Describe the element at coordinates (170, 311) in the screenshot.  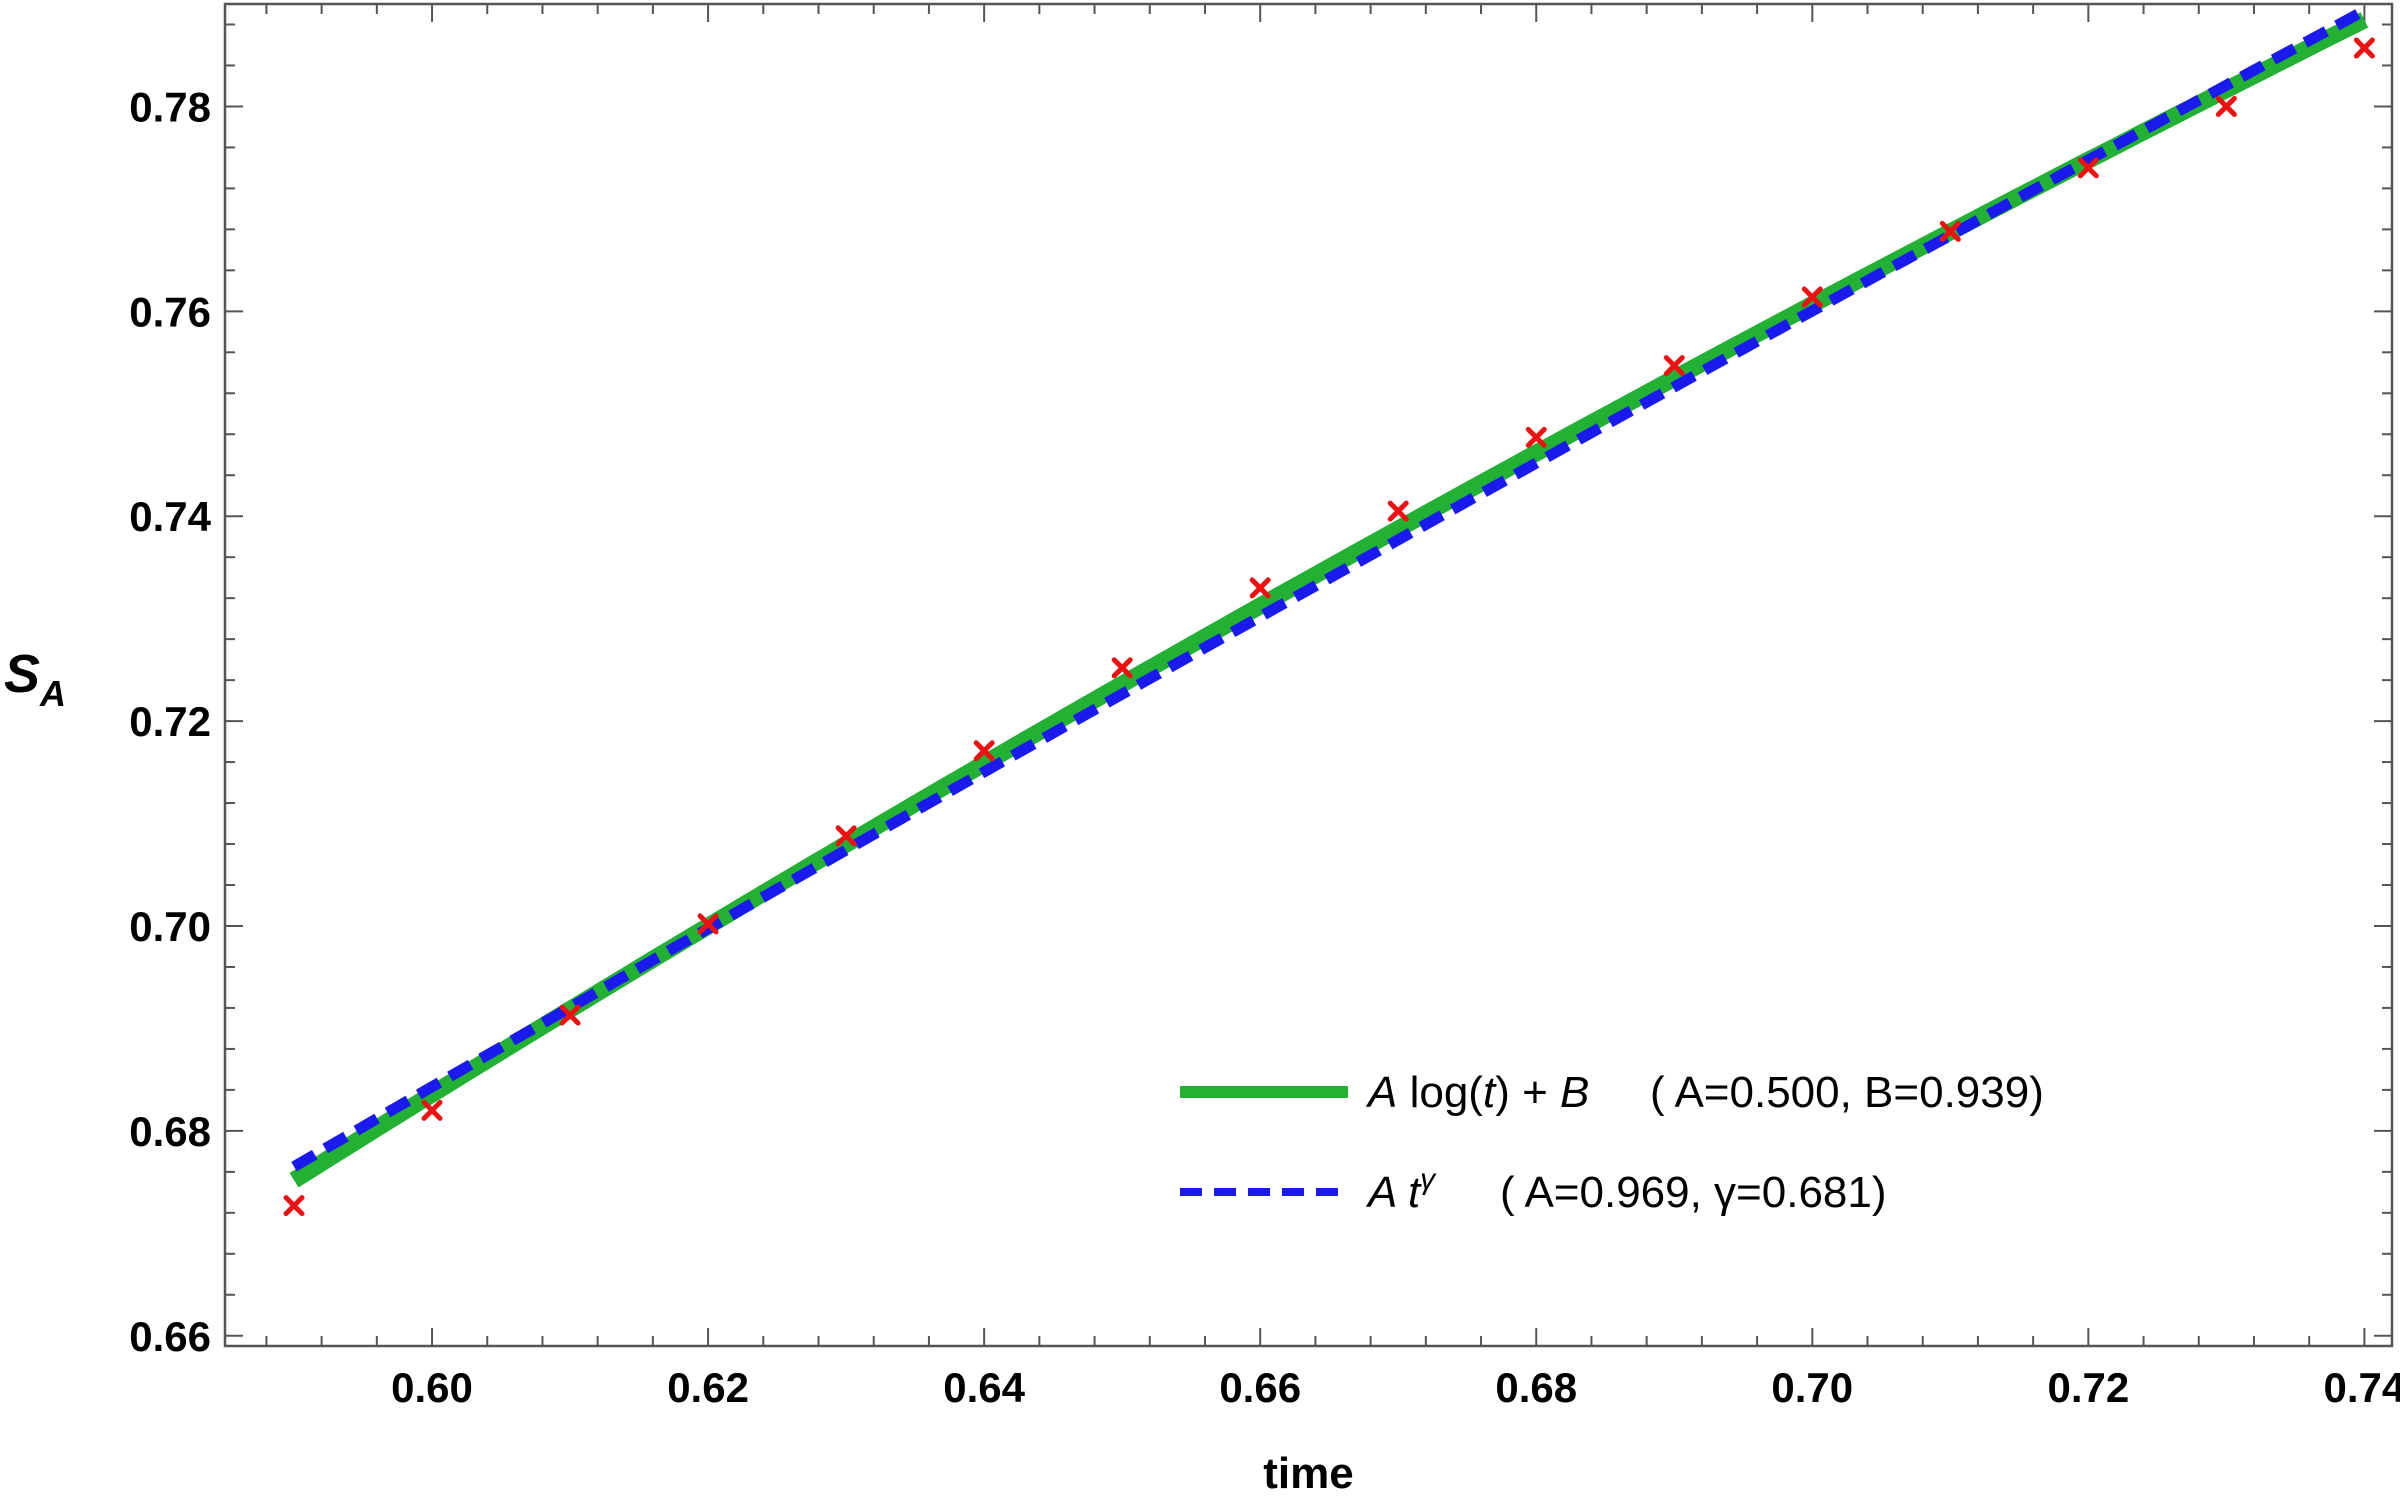
I see `y-tick-label: 0.76` at that location.